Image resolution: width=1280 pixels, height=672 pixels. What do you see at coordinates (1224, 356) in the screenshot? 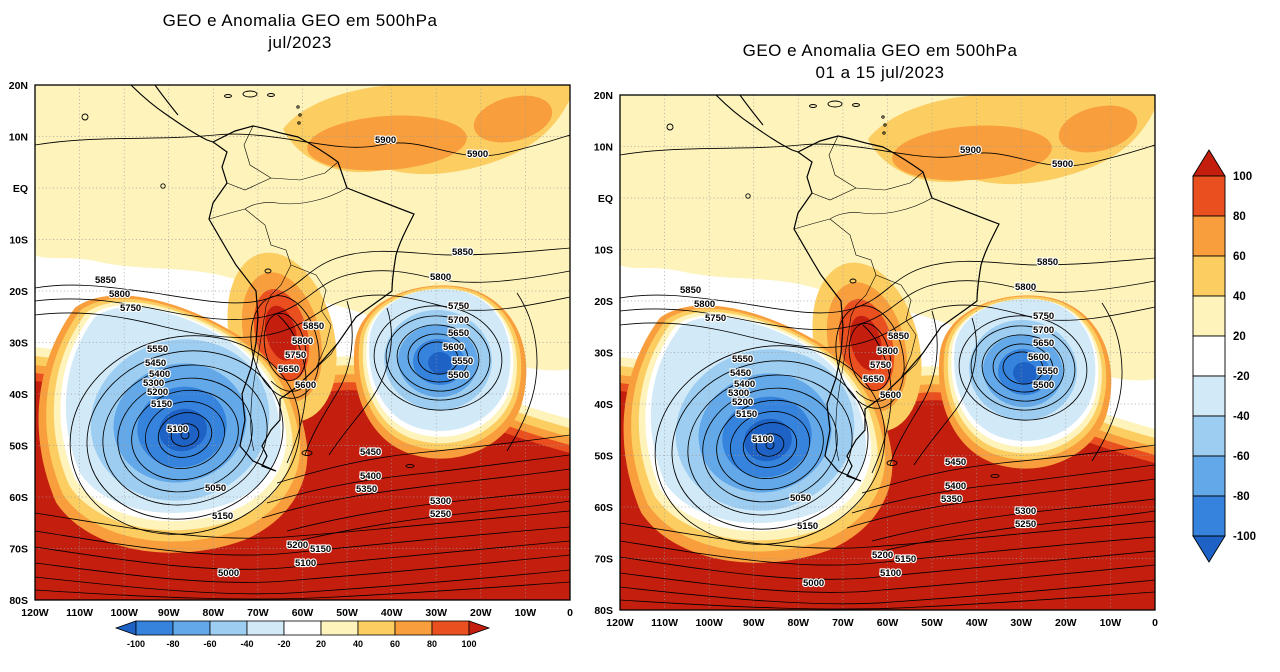
I see `colorbar-vertical: 100 80 60 40 20 -20 -40 -60 -80 -100` at bounding box center [1224, 356].